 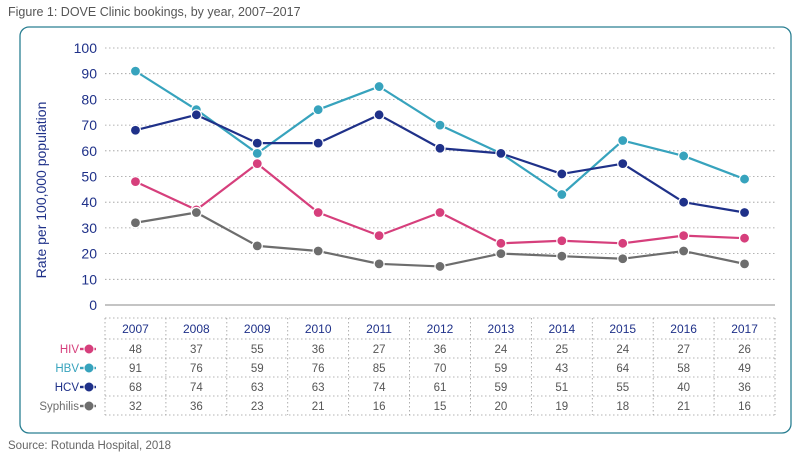 I want to click on table-cell-hbv-2007: 91, so click(x=135, y=369).